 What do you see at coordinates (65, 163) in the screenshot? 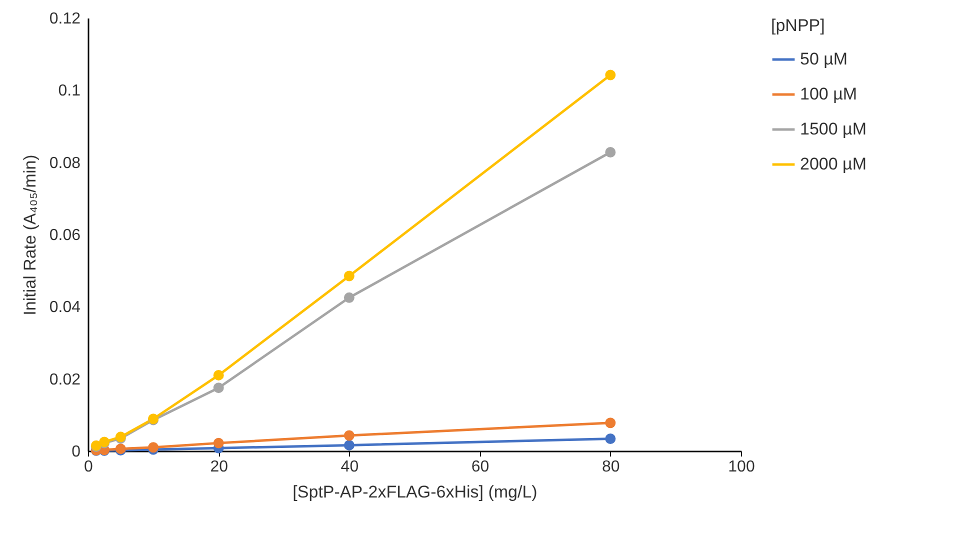
I see `y-tick-label: 0.08` at bounding box center [65, 163].